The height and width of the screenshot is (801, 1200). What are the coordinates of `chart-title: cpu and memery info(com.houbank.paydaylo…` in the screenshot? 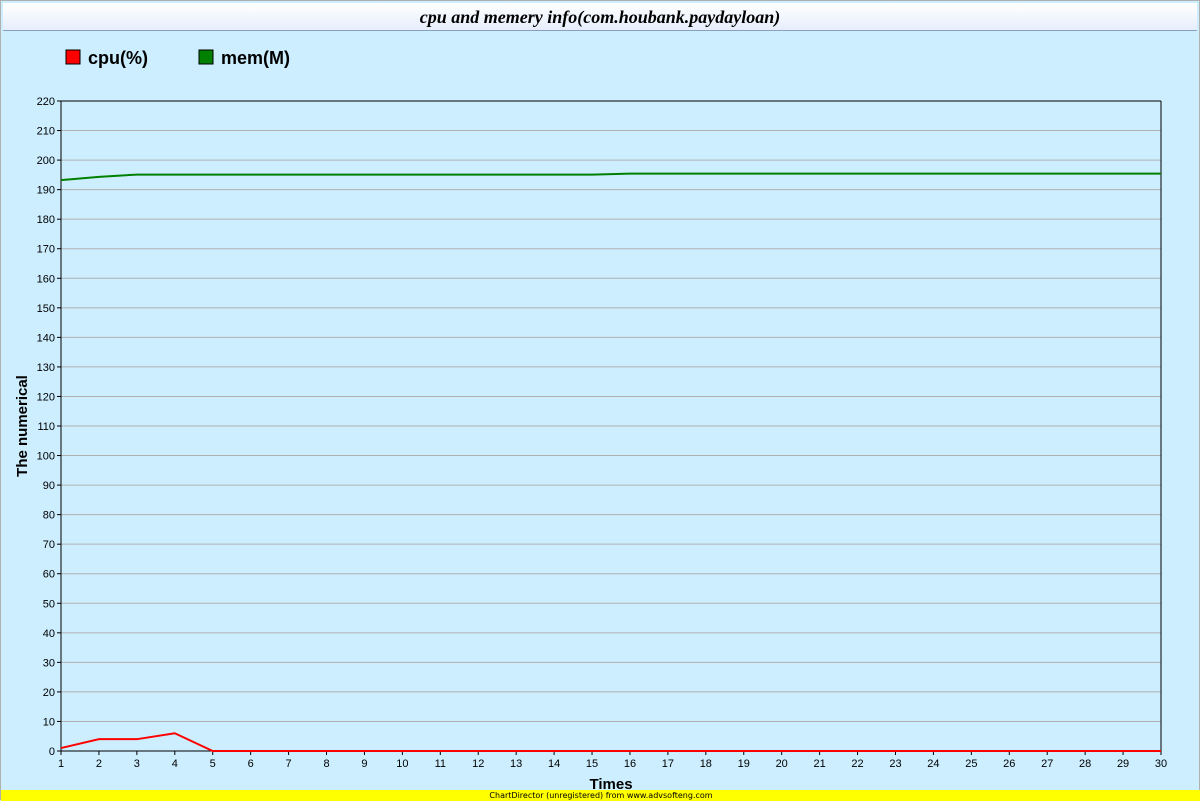 It's located at (600, 17).